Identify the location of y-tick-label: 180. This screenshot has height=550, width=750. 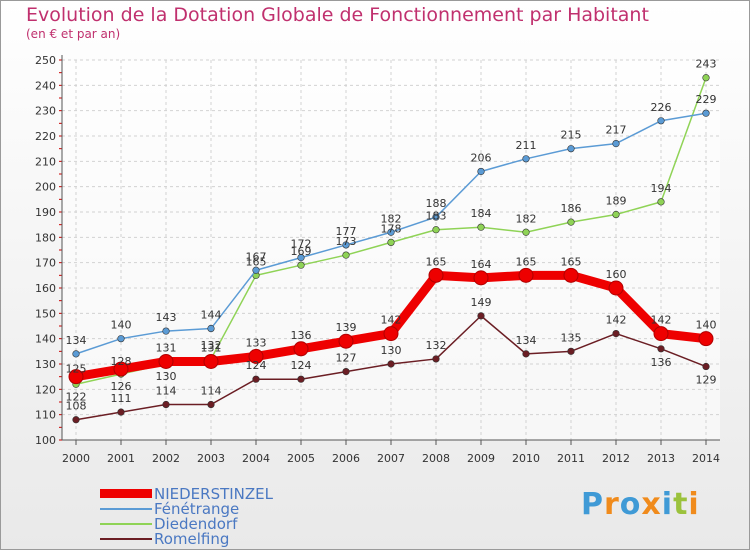
(45, 237).